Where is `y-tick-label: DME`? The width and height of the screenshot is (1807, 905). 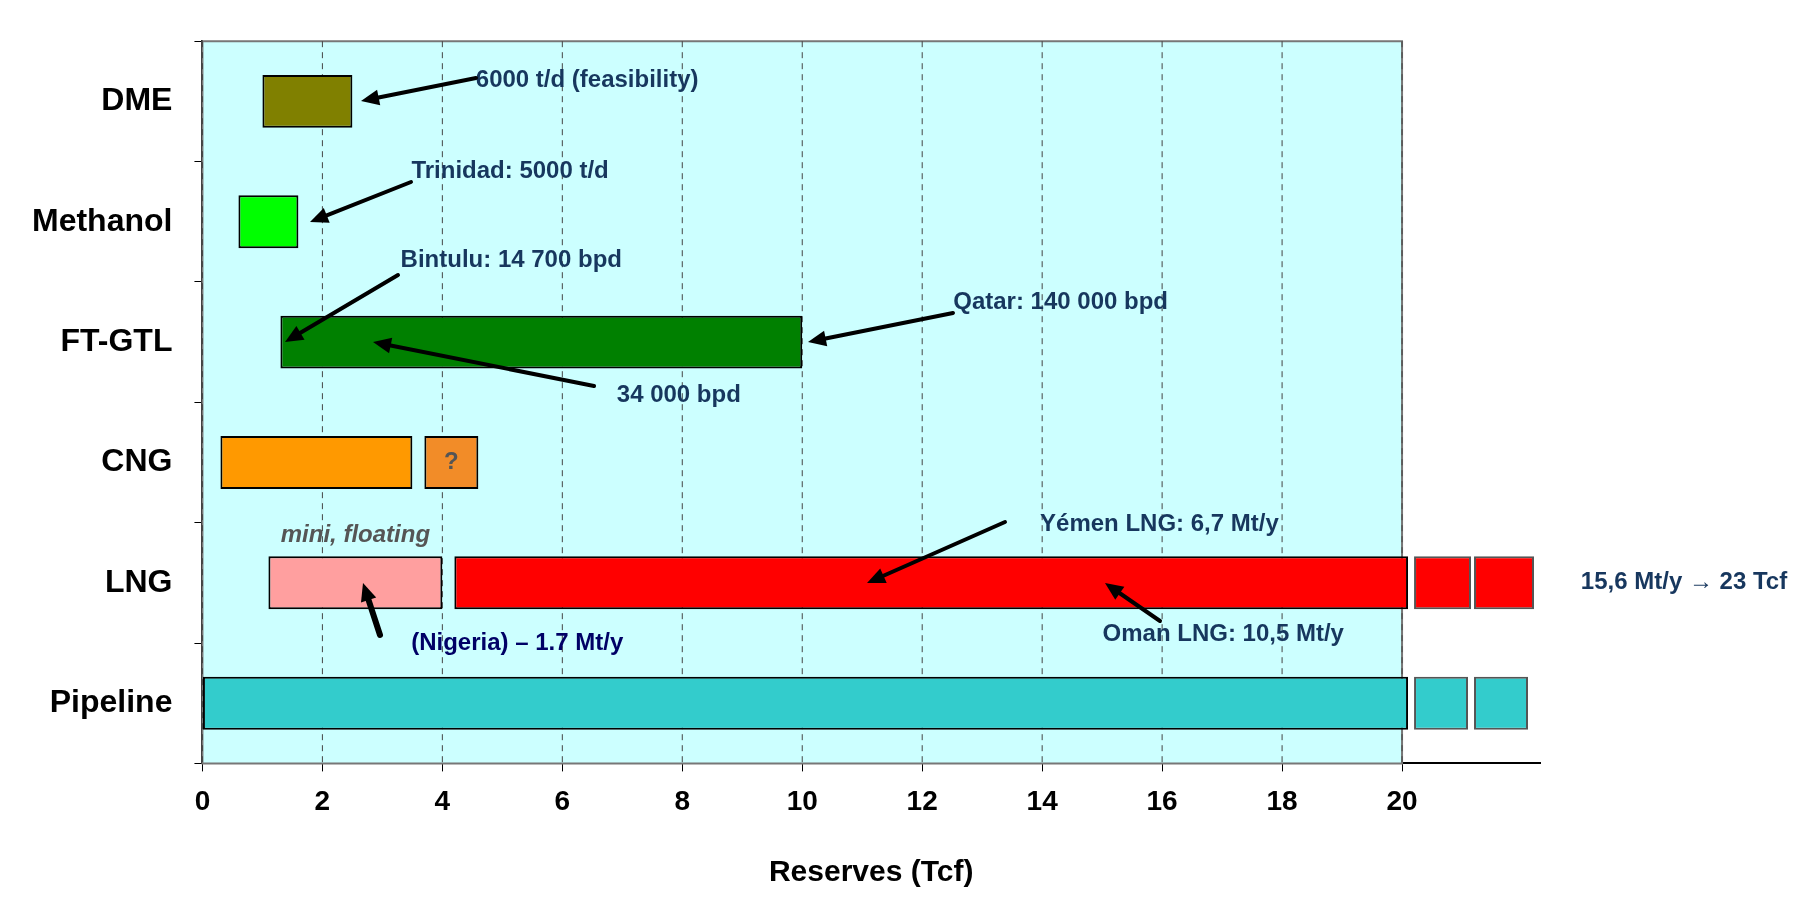 y-tick-label: DME is located at coordinates (137, 99).